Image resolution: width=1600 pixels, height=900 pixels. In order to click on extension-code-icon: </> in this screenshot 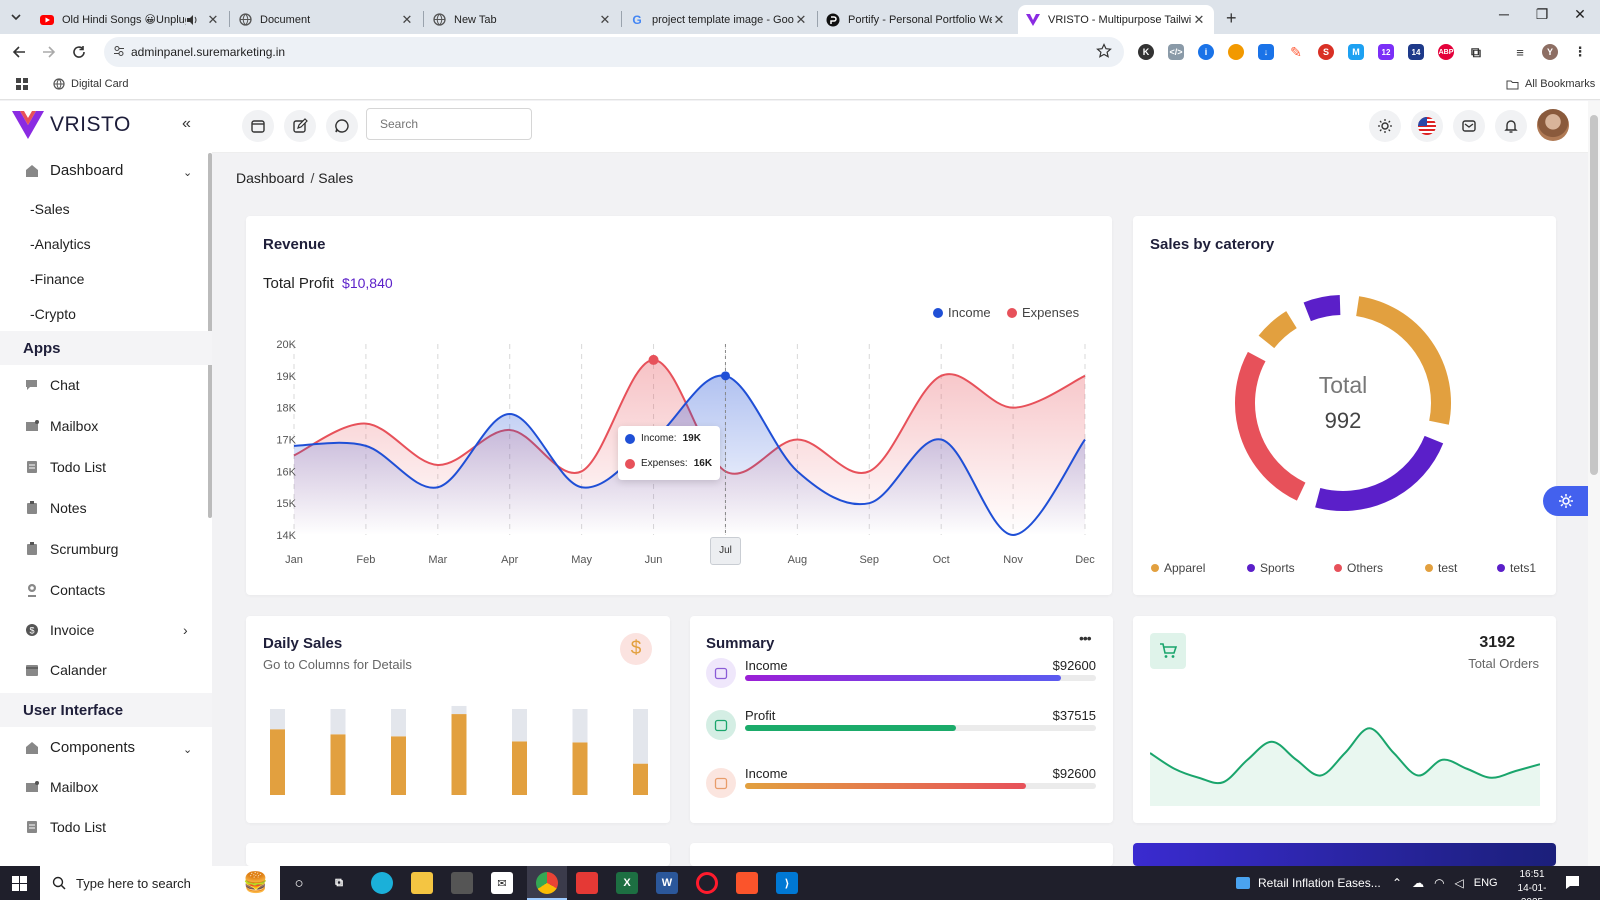, I will do `click(1176, 52)`.